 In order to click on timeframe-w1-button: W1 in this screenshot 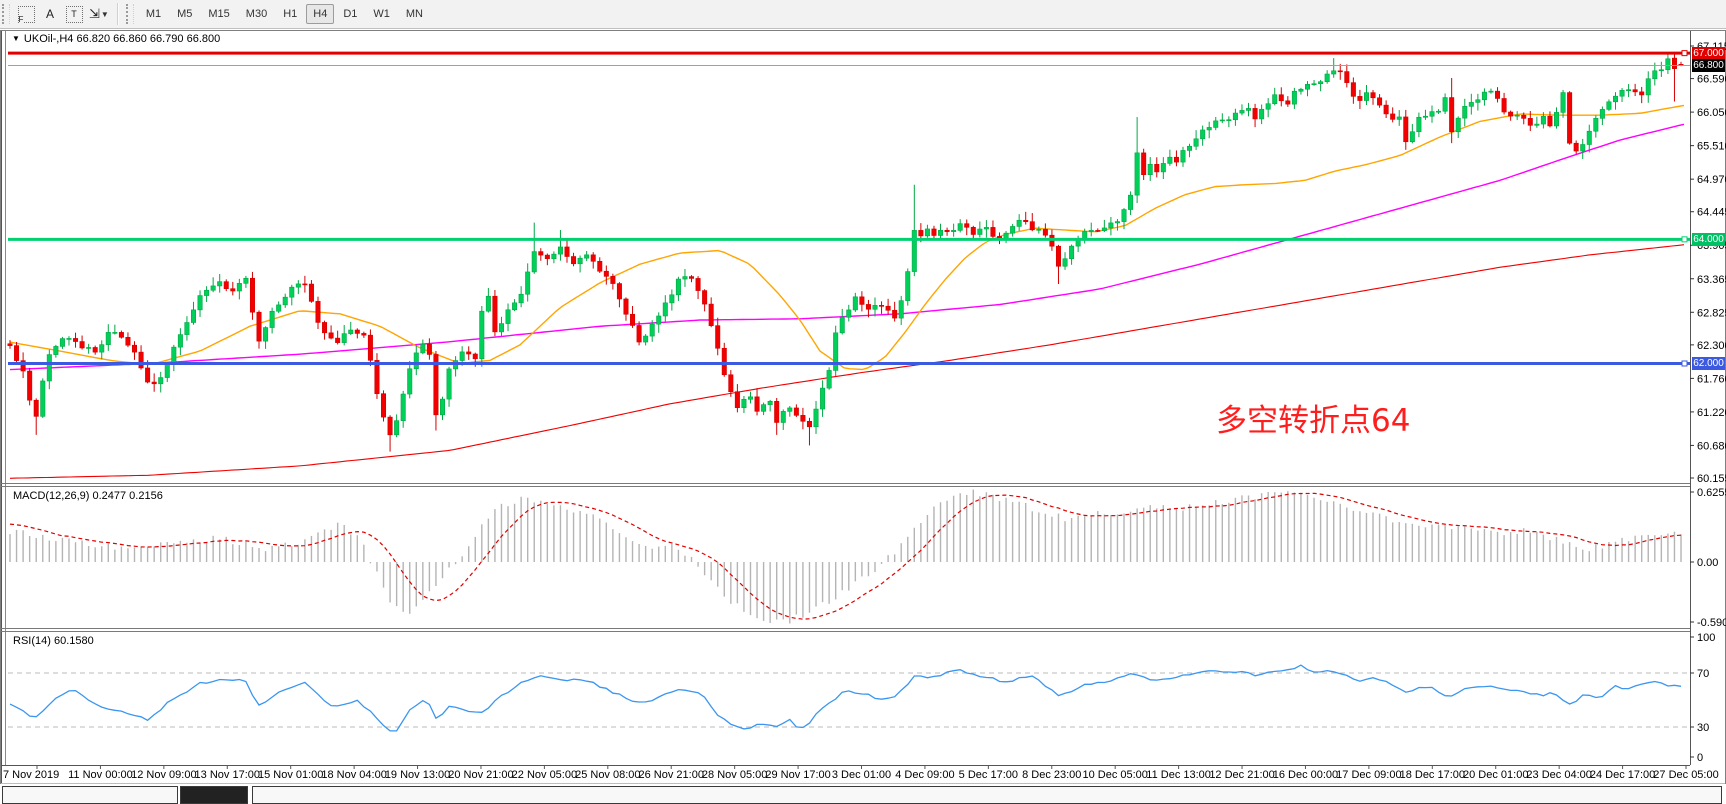, I will do `click(381, 14)`.